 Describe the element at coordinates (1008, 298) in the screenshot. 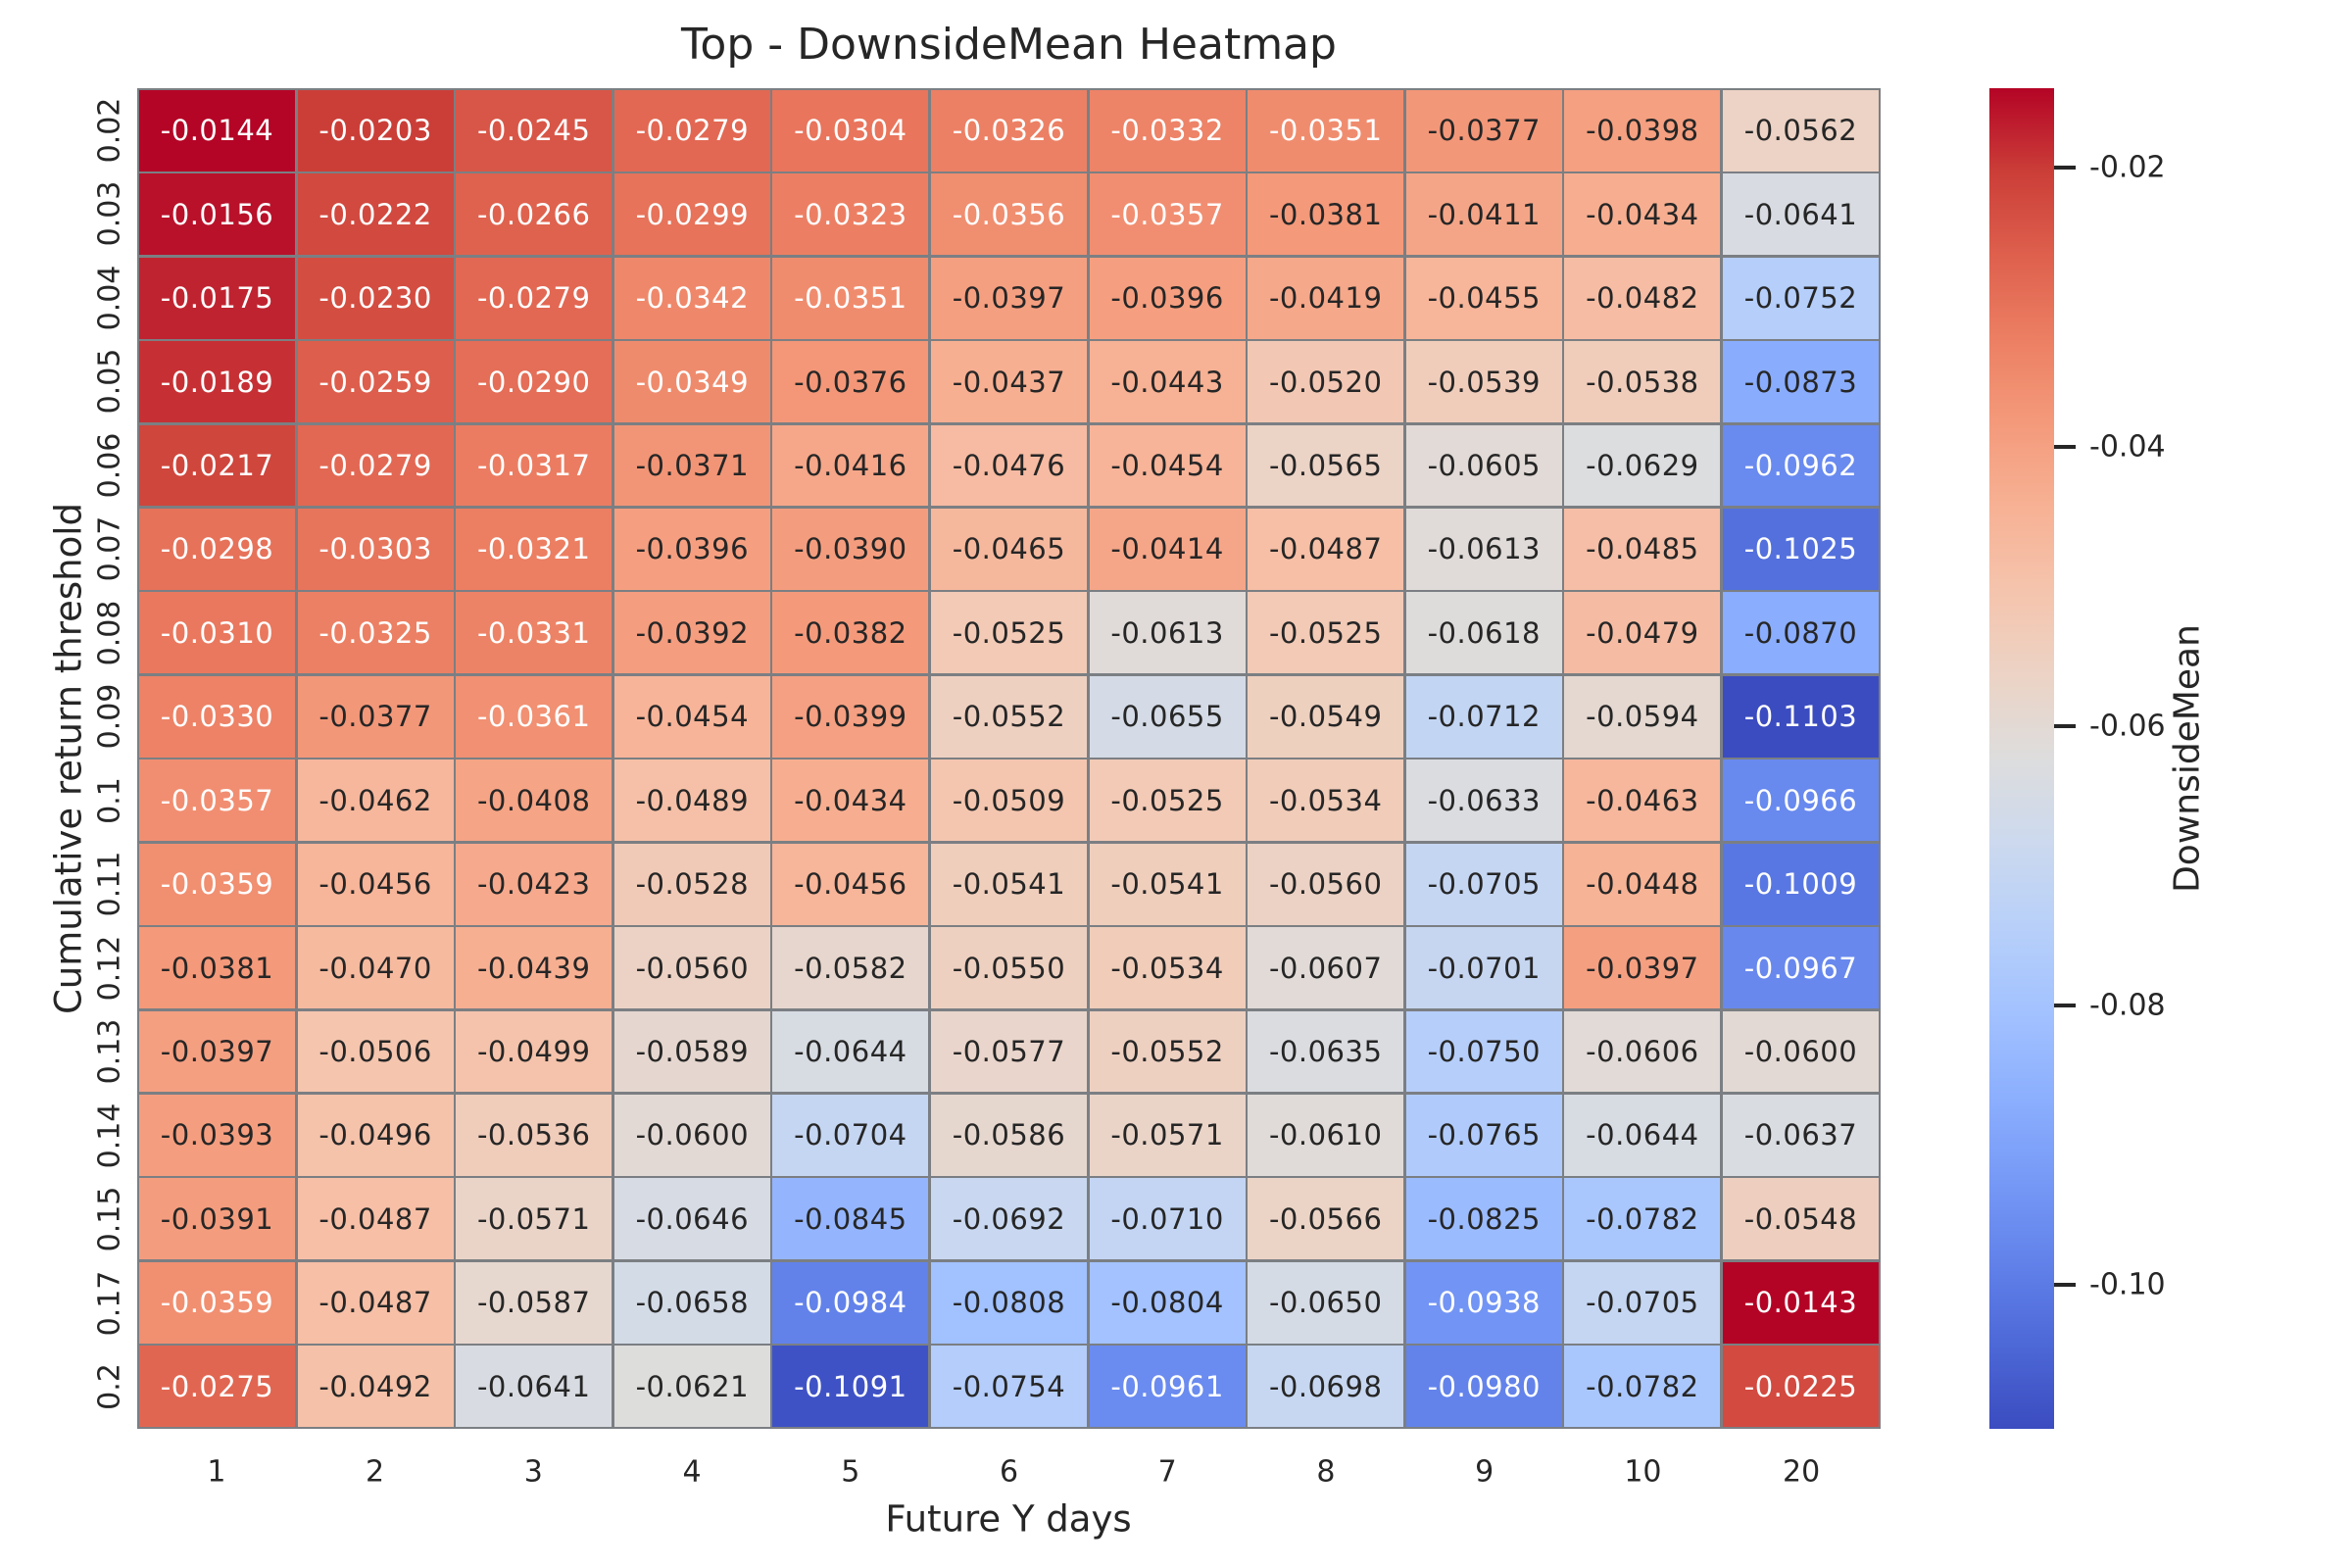

I see `heatmap-cell: -0.0397` at that location.